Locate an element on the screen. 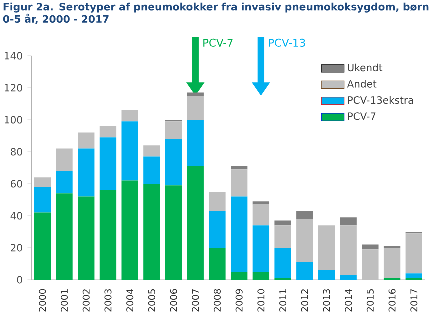  x-tick-label: 2012 is located at coordinates (304, 301).